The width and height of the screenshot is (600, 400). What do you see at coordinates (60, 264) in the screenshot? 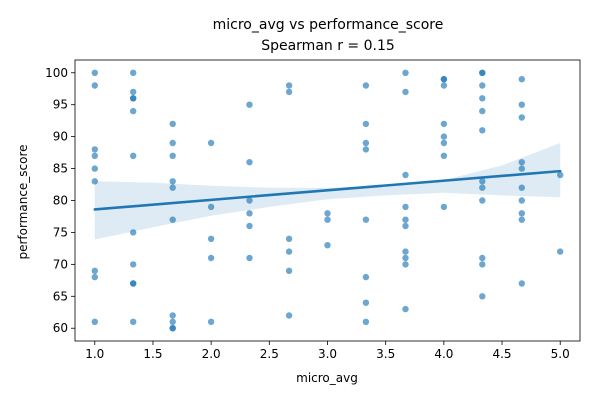
I see `y-tick-label: 70` at bounding box center [60, 264].